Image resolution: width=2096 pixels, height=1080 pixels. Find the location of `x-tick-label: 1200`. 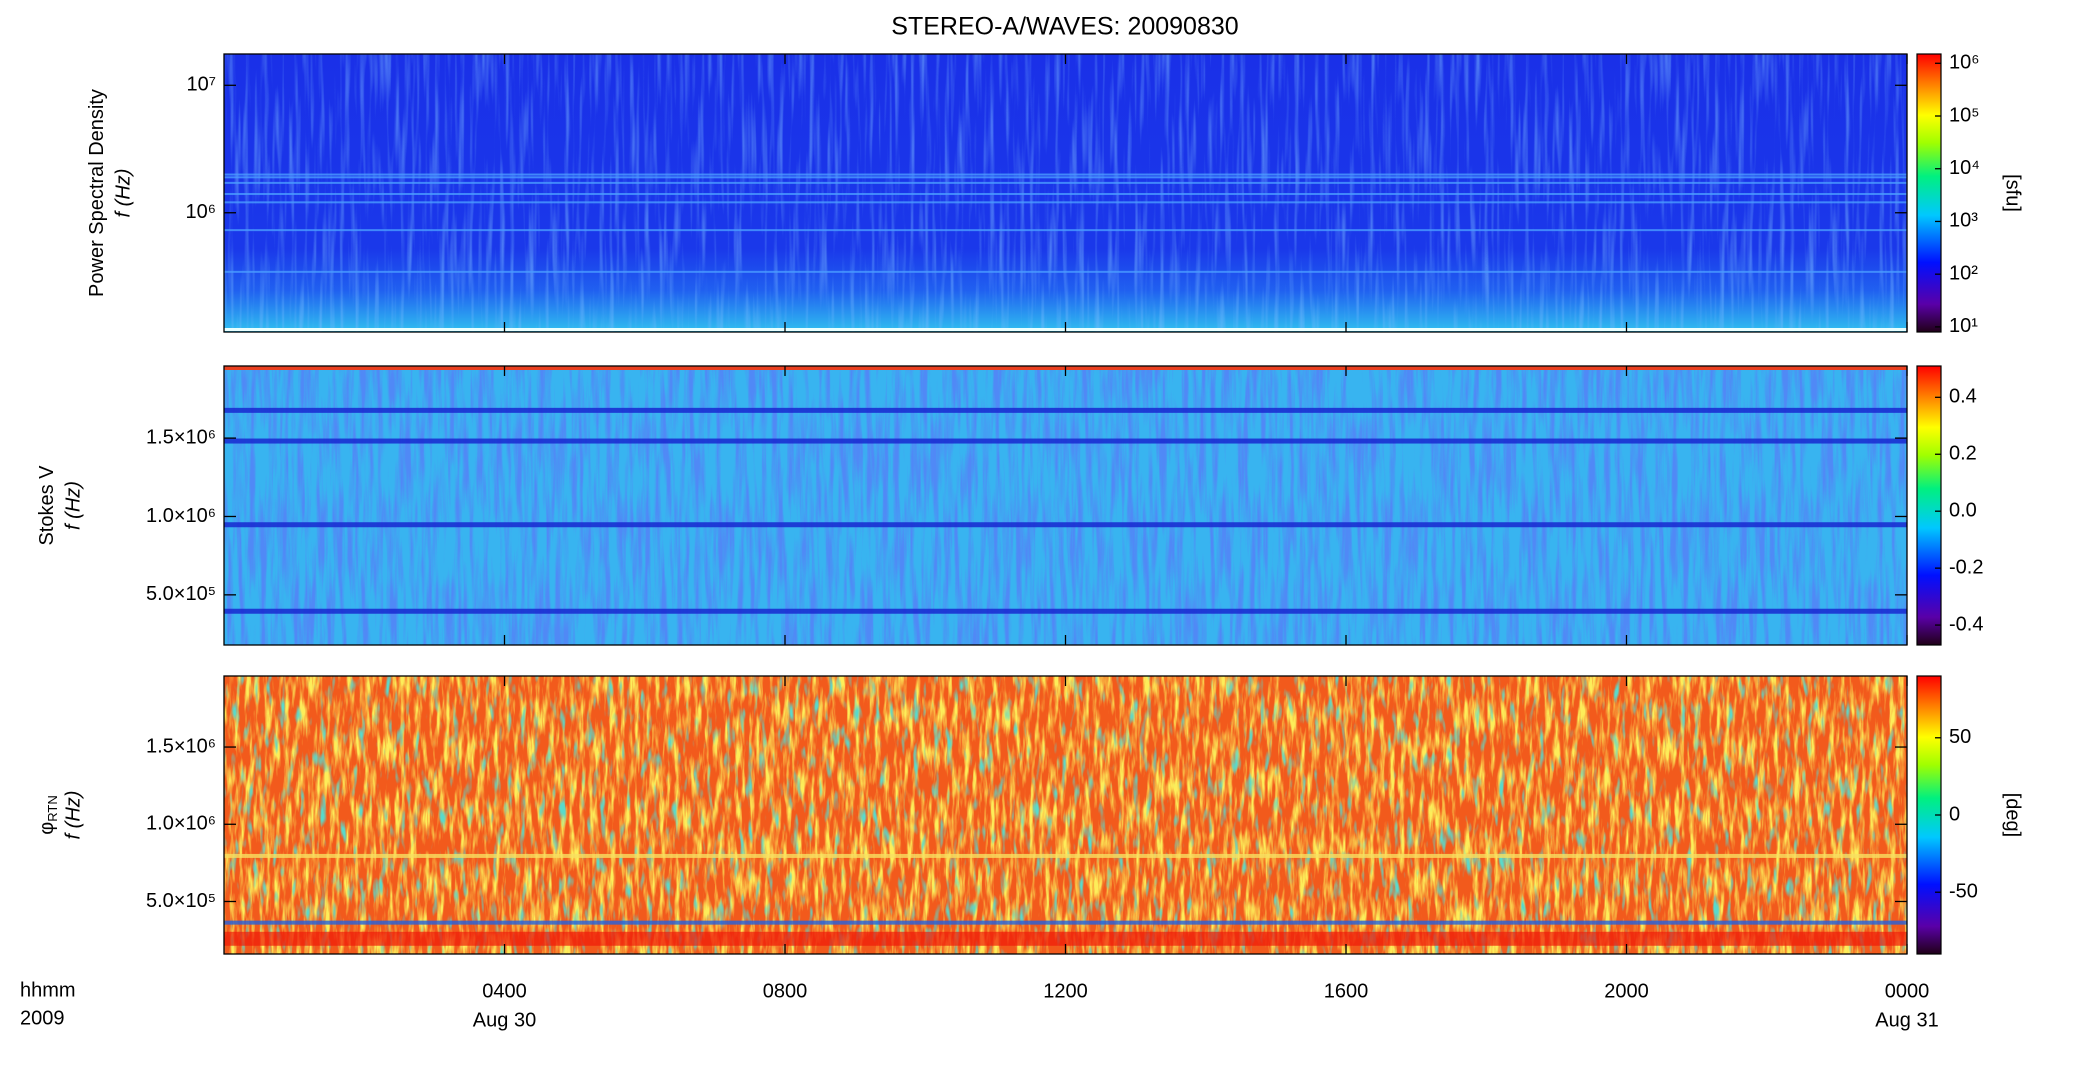

x-tick-label: 1200 is located at coordinates (1065, 991).